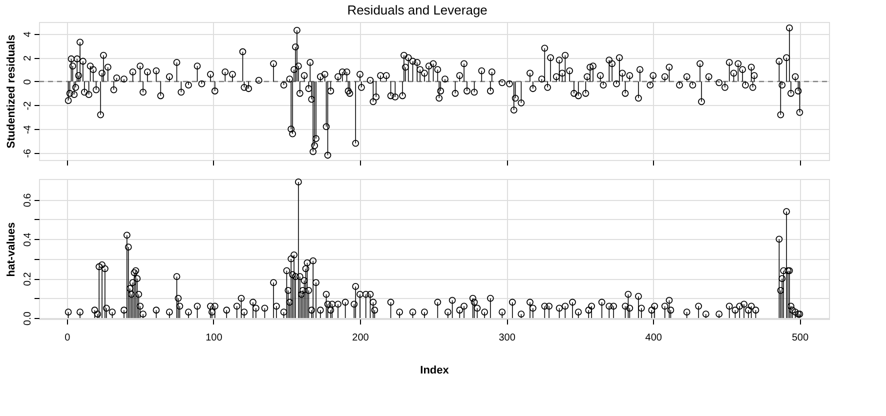 The width and height of the screenshot is (886, 416). I want to click on y-axis-title: Studentized residuals, so click(12, 91).